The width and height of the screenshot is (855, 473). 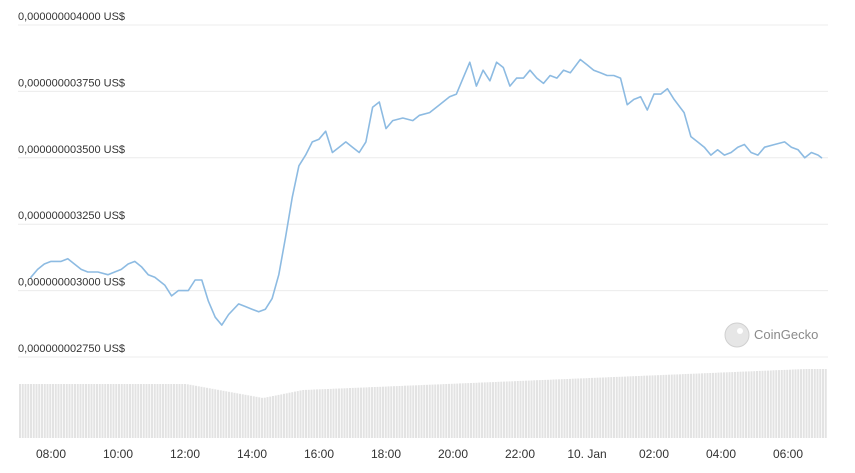 I want to click on x-tick-label: 10. Jan, so click(x=586, y=454).